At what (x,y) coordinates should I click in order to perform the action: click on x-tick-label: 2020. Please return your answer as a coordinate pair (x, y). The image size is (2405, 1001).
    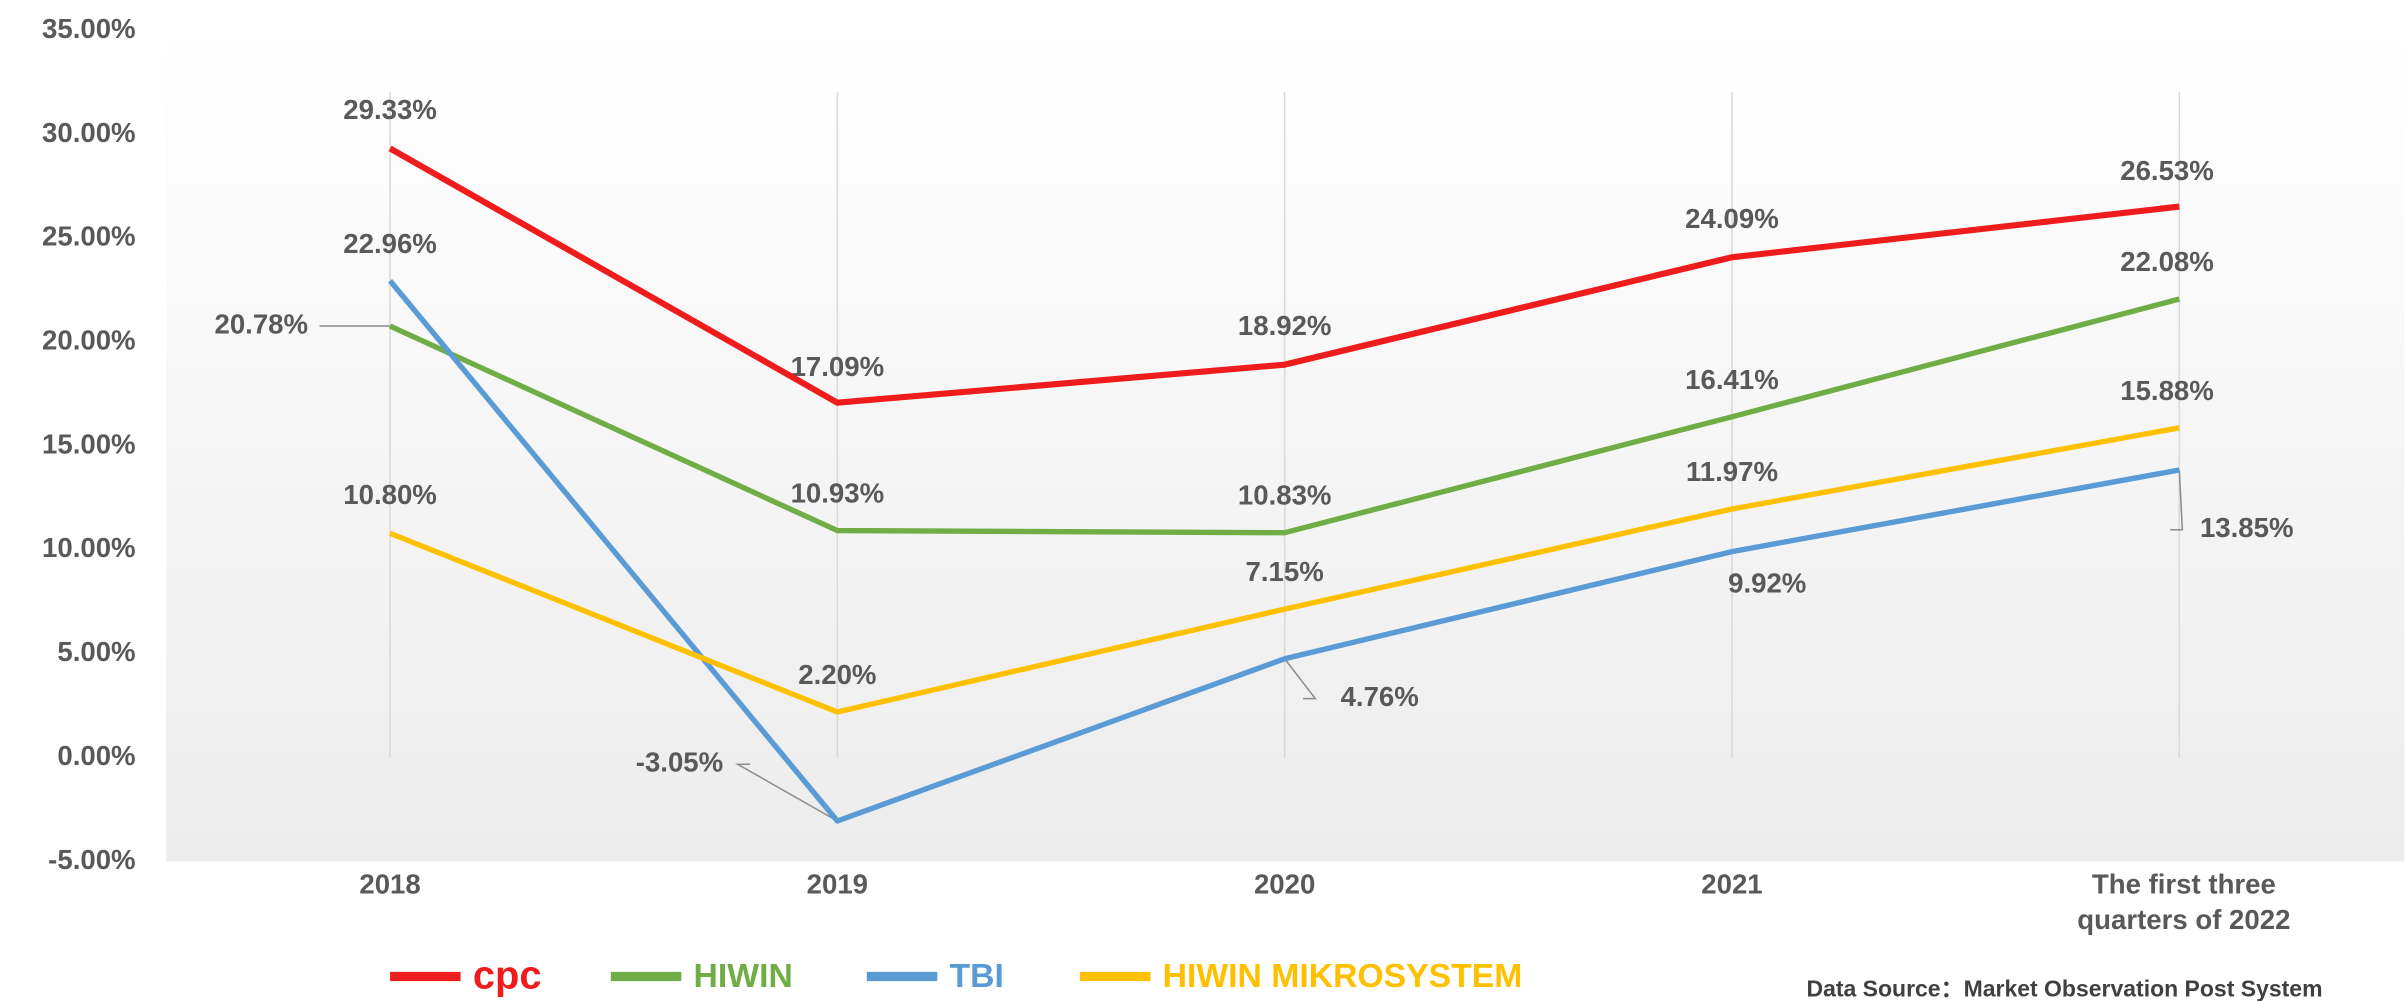
    Looking at the image, I should click on (1284, 884).